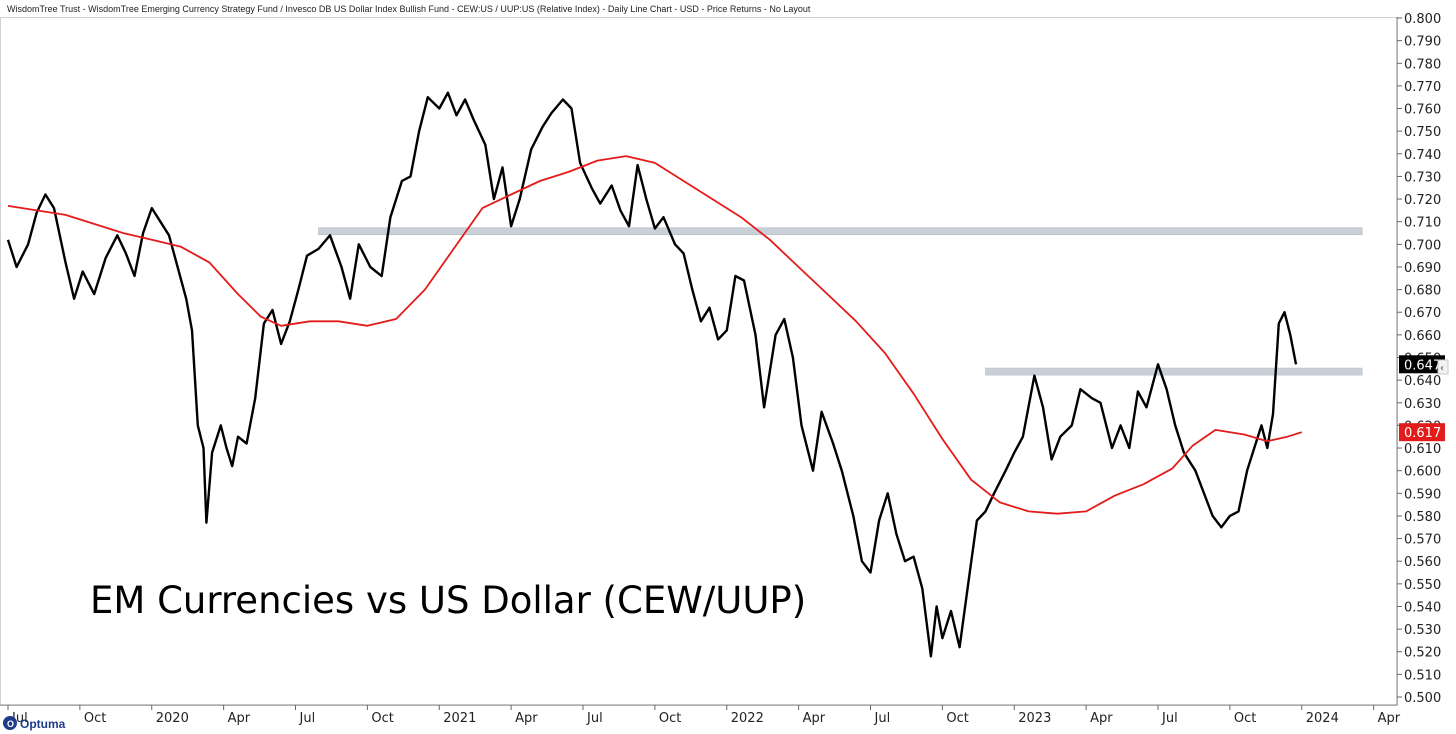 Image resolution: width=1456 pixels, height=734 pixels. What do you see at coordinates (1422, 653) in the screenshot?
I see `y-tick-label: 0.520` at bounding box center [1422, 653].